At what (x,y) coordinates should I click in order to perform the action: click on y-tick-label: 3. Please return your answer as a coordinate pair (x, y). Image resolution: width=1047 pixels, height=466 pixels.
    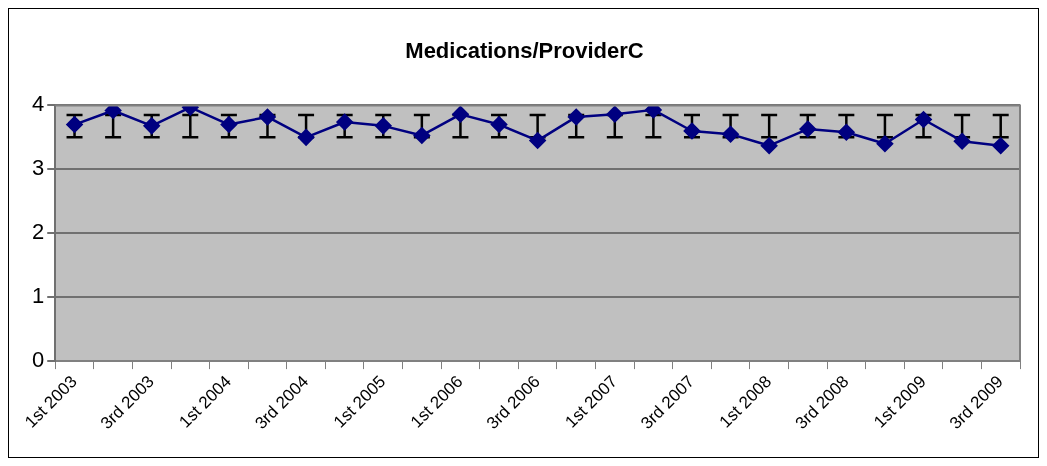
    Looking at the image, I should click on (38, 168).